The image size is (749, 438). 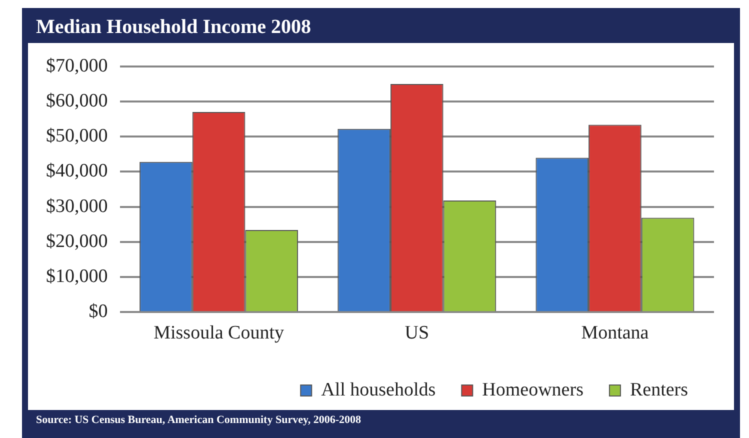 What do you see at coordinates (77, 241) in the screenshot?
I see `y-tick-label: $20,000` at bounding box center [77, 241].